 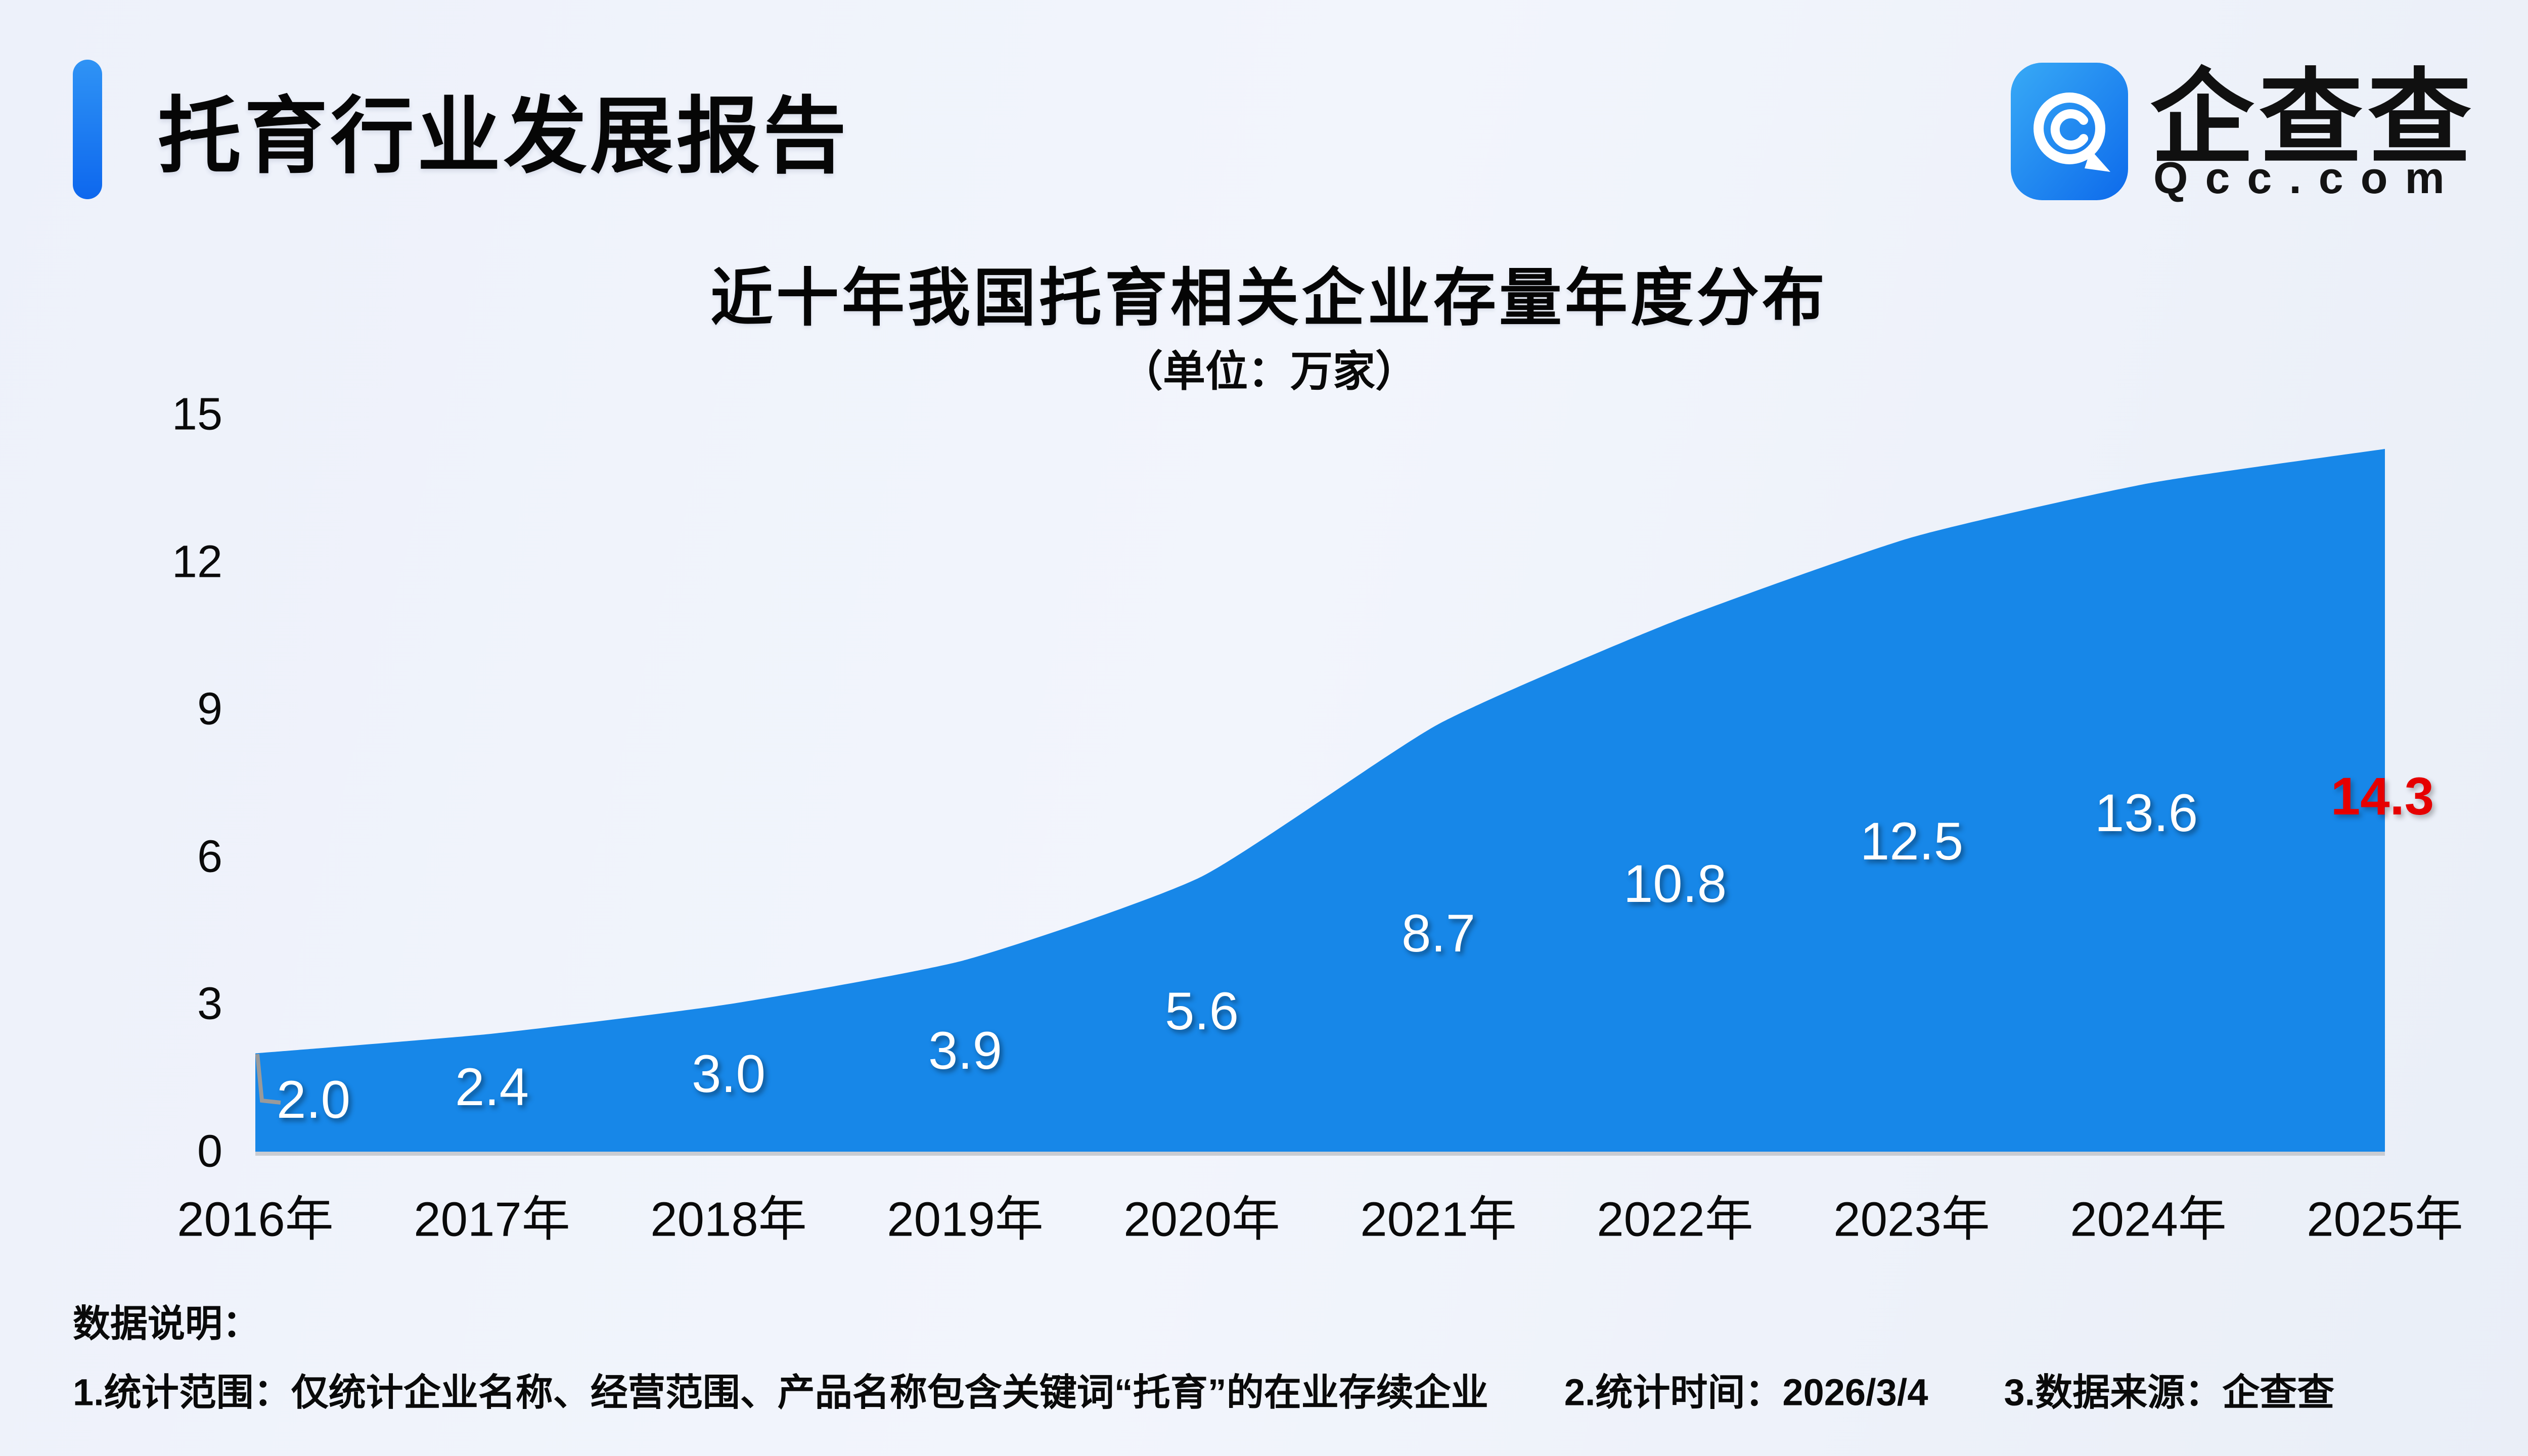 I want to click on chart-subtitle: （单位：万家）, so click(x=1269, y=371).